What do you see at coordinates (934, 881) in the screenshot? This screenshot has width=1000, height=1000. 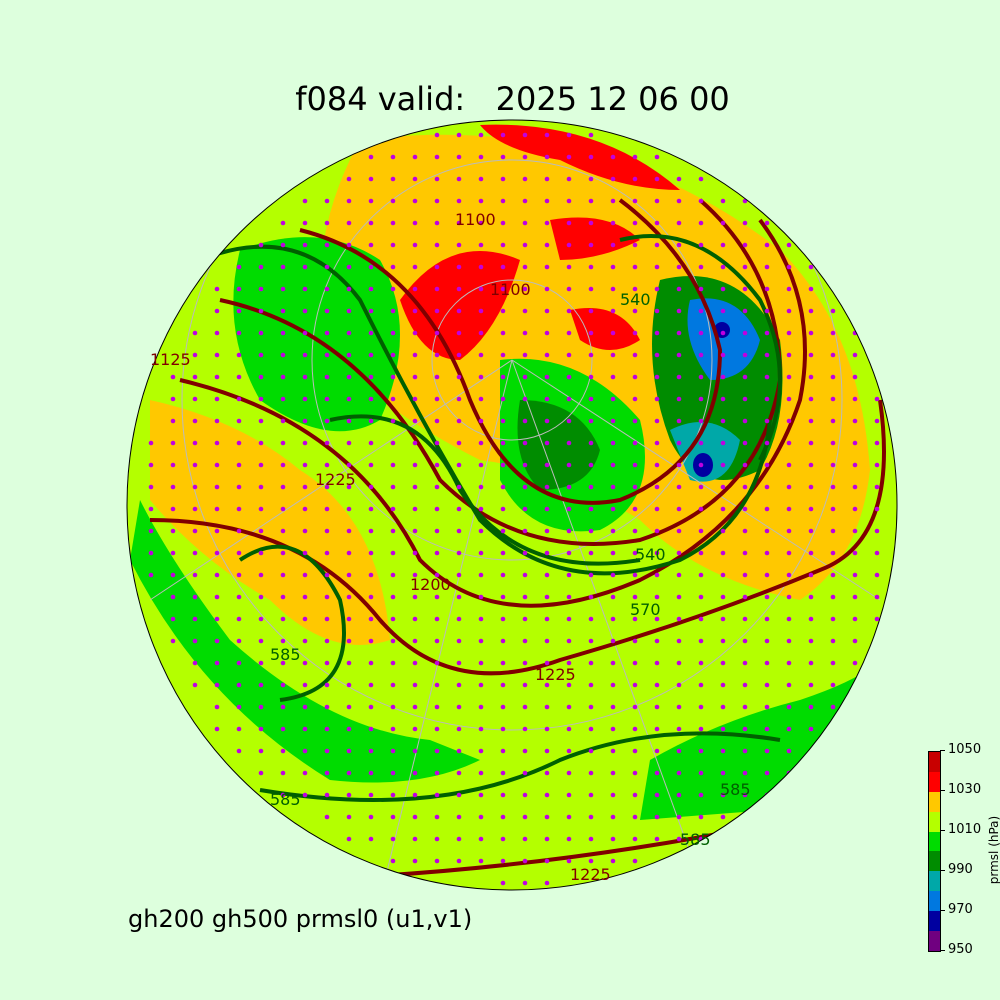 I see `colorbar-segment` at bounding box center [934, 881].